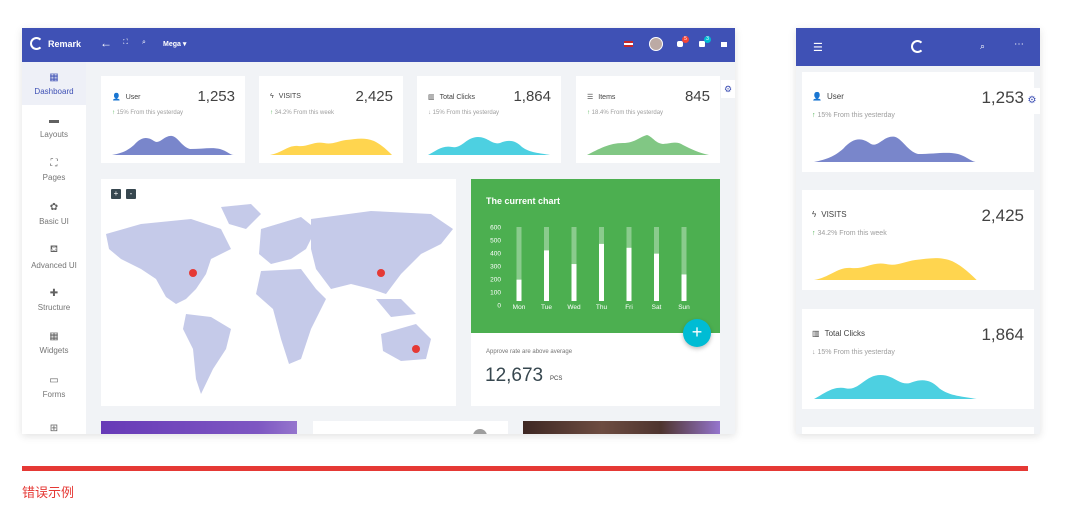 The image size is (1080, 521). I want to click on bar-wed, so click(574, 282).